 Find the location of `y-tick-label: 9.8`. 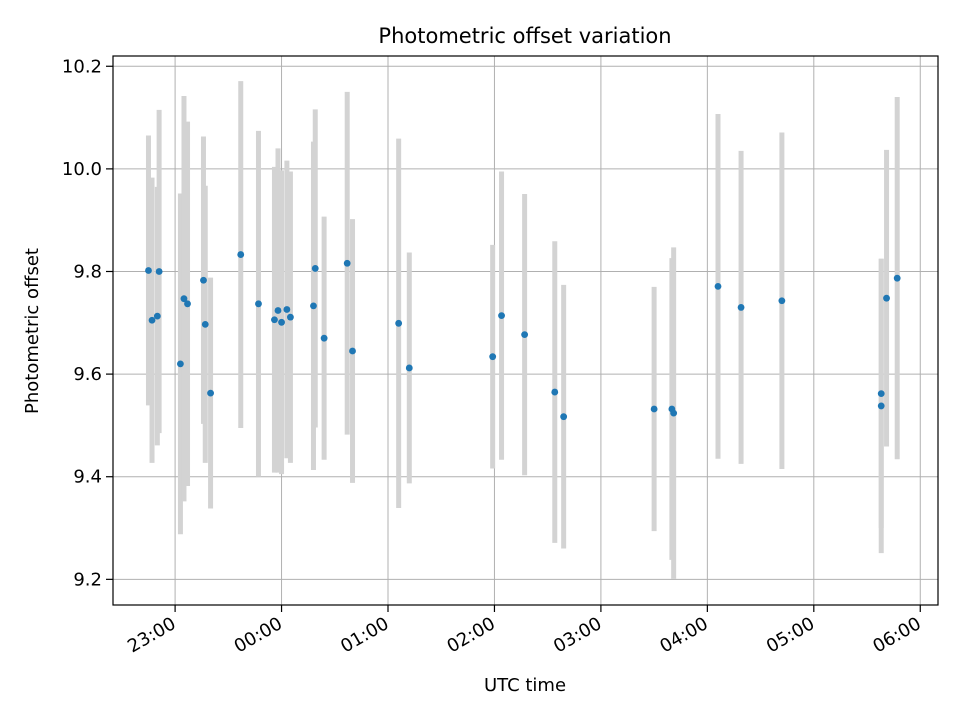

y-tick-label: 9.8 is located at coordinates (87, 271).